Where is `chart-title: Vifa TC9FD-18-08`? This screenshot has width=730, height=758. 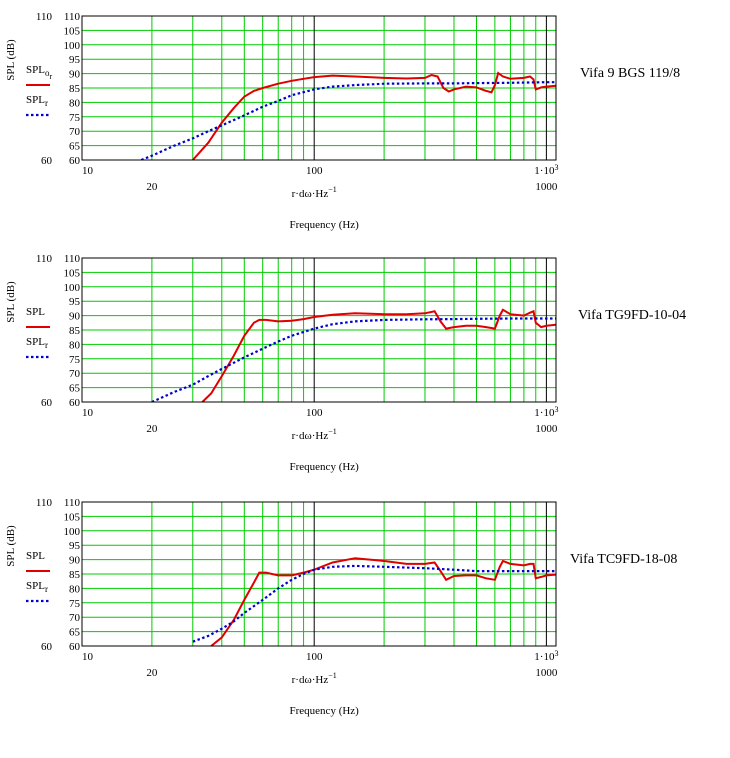 chart-title: Vifa TC9FD-18-08 is located at coordinates (623, 559).